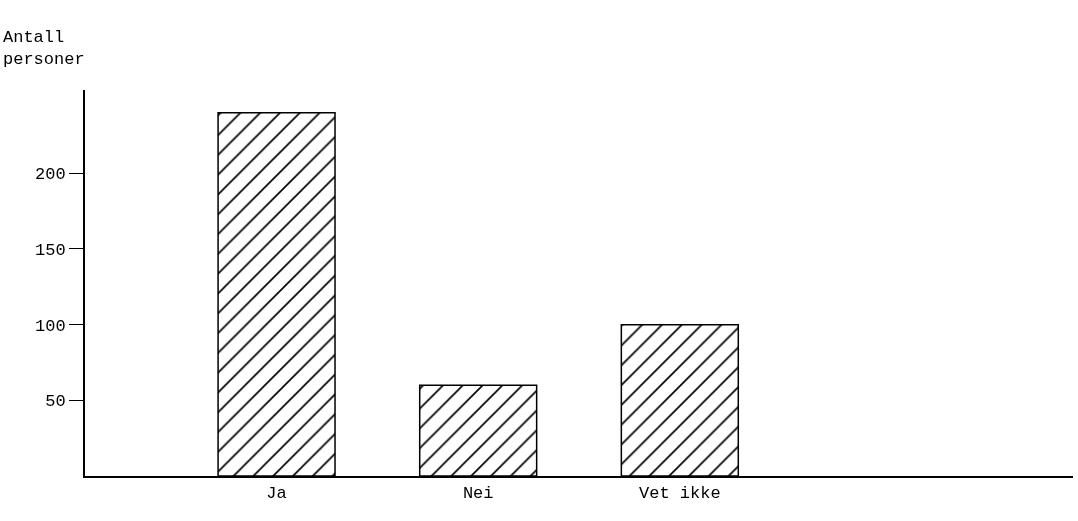 Image resolution: width=1078 pixels, height=521 pixels. I want to click on y-tick-label: 200, so click(50, 175).